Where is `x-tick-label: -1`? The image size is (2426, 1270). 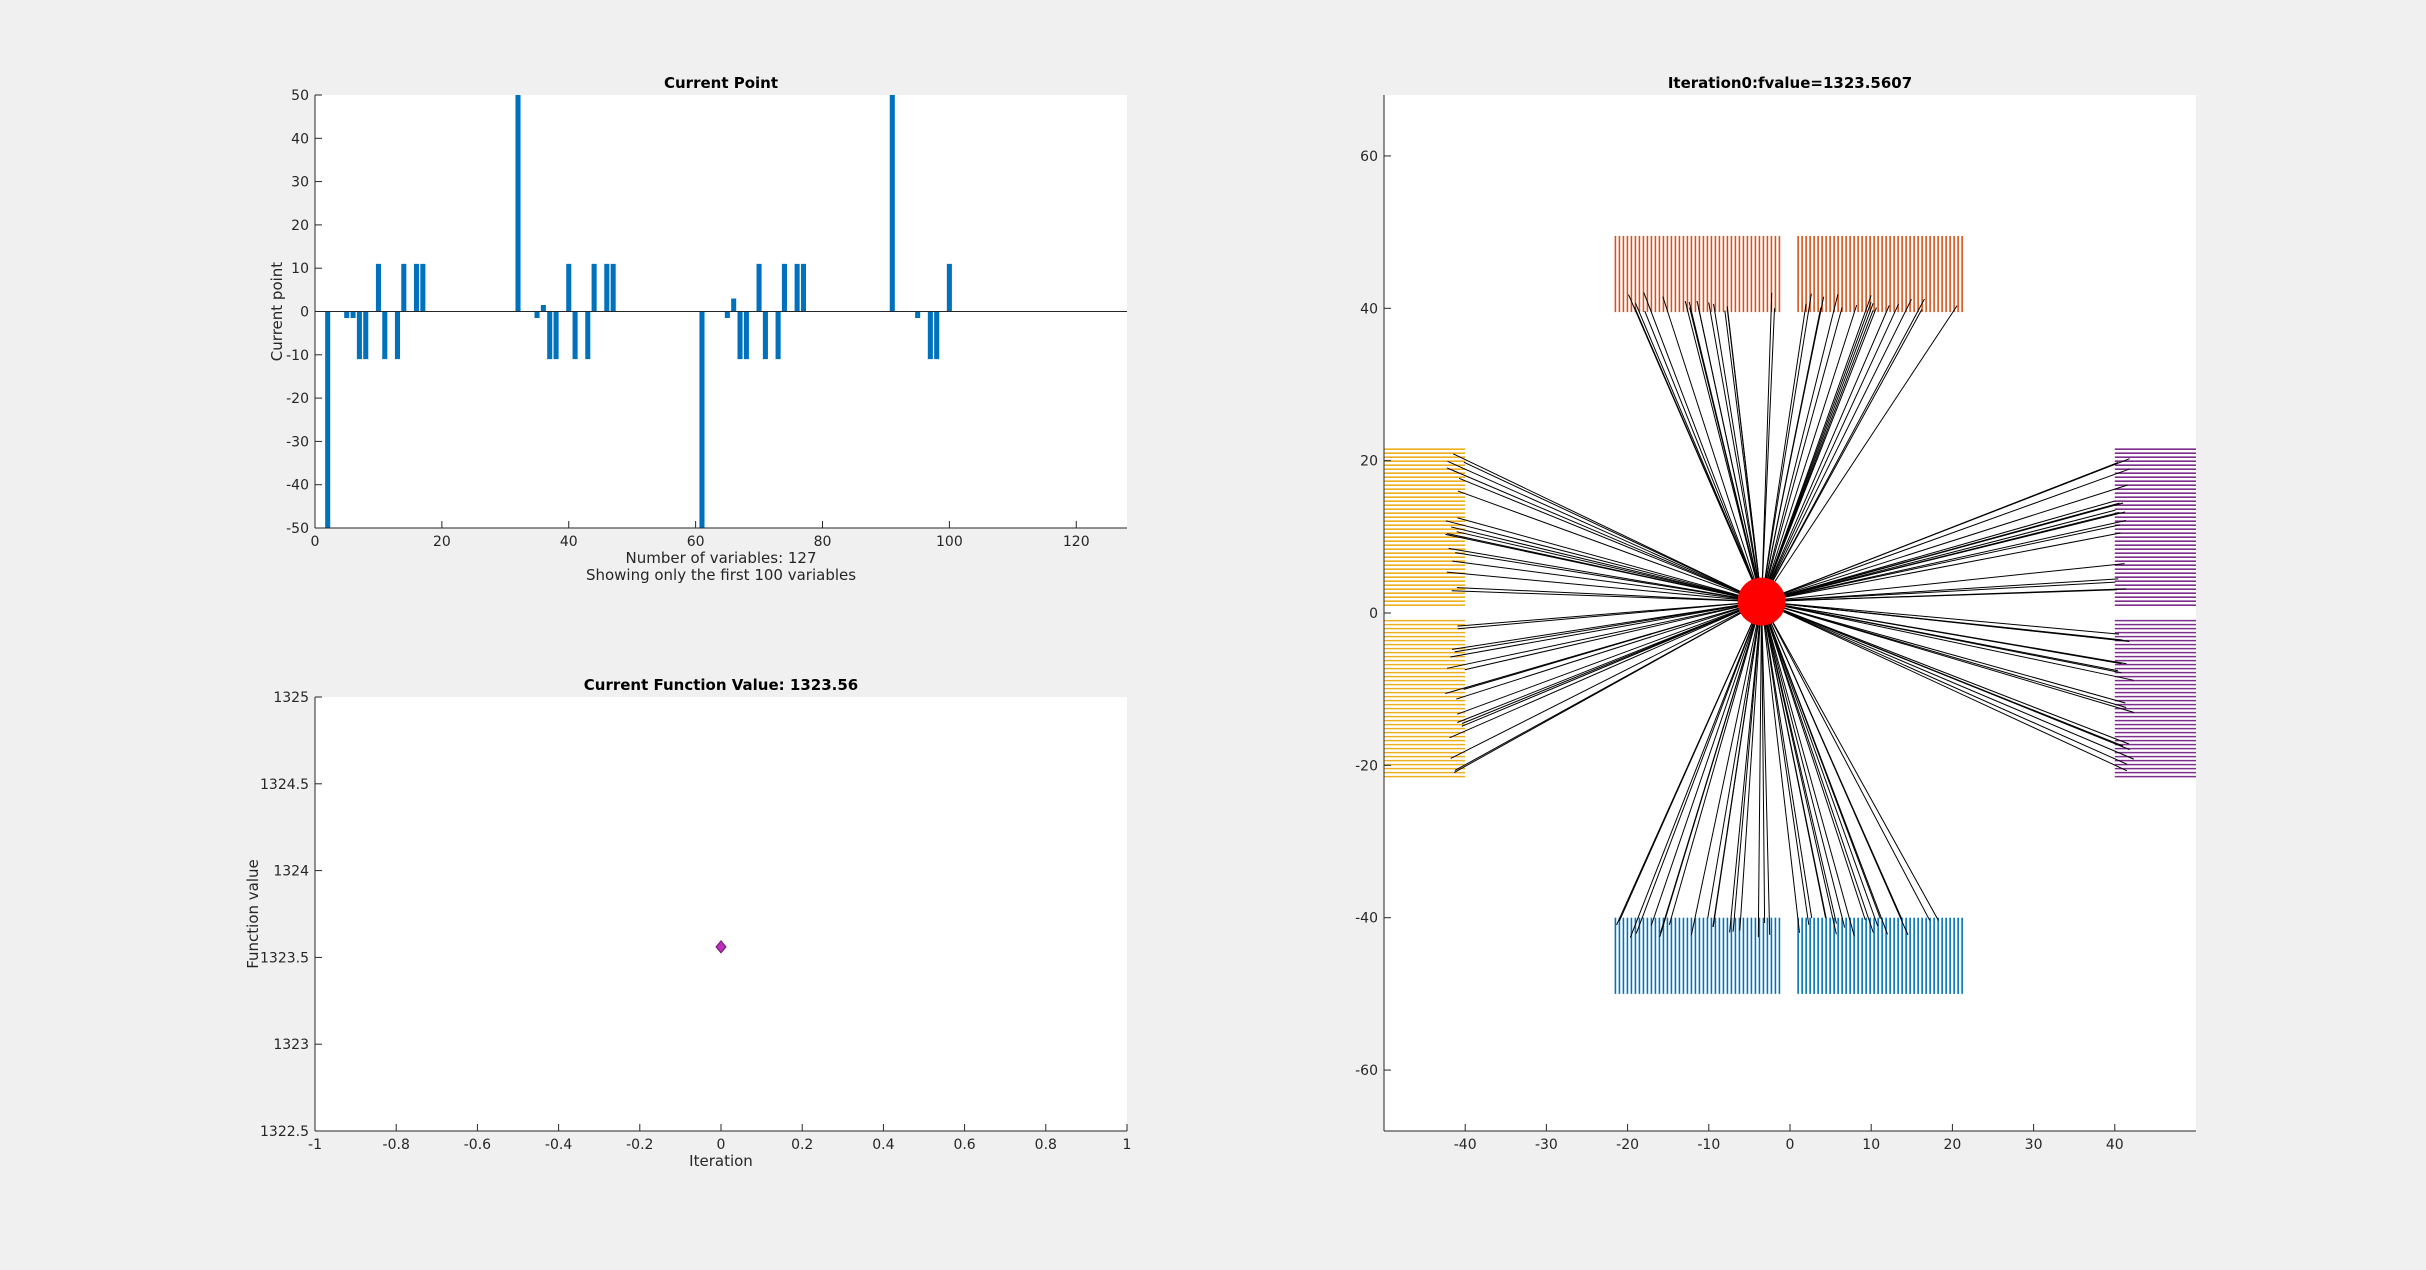
x-tick-label: -1 is located at coordinates (315, 1145).